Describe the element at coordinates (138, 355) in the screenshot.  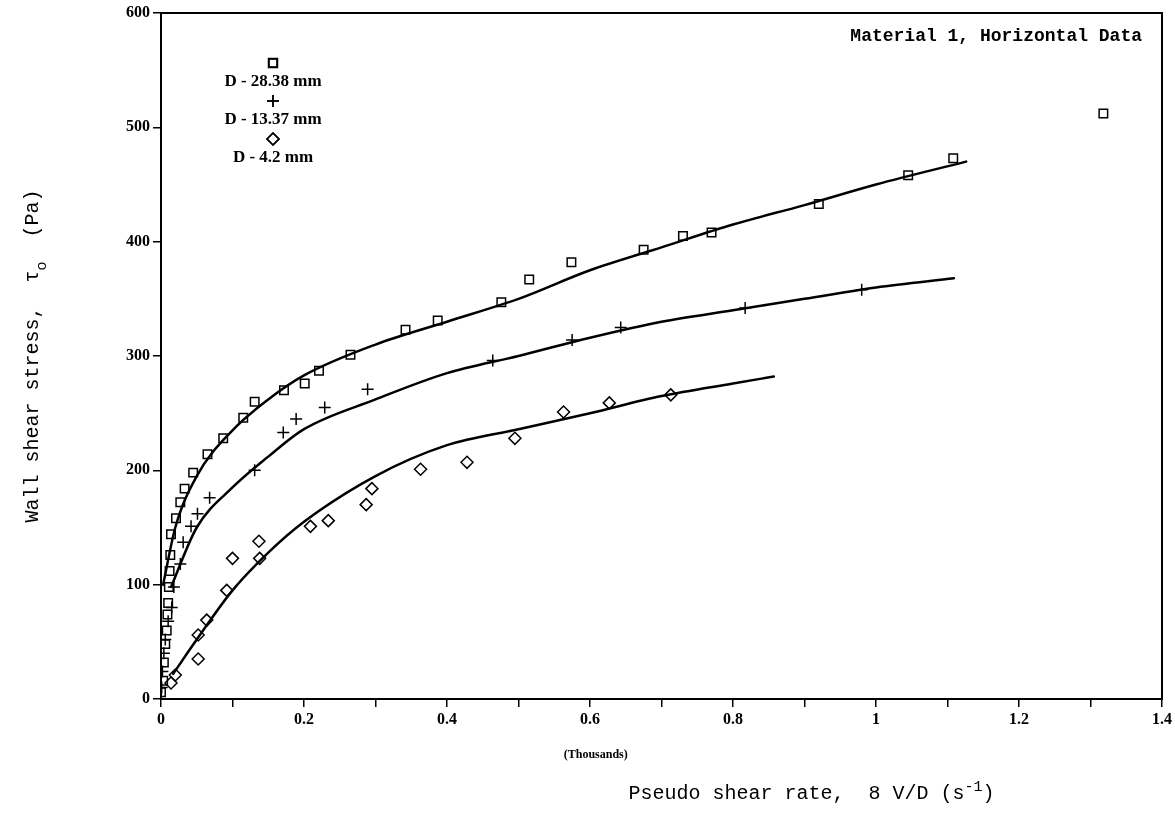
I see `y-tick-label: 300` at that location.